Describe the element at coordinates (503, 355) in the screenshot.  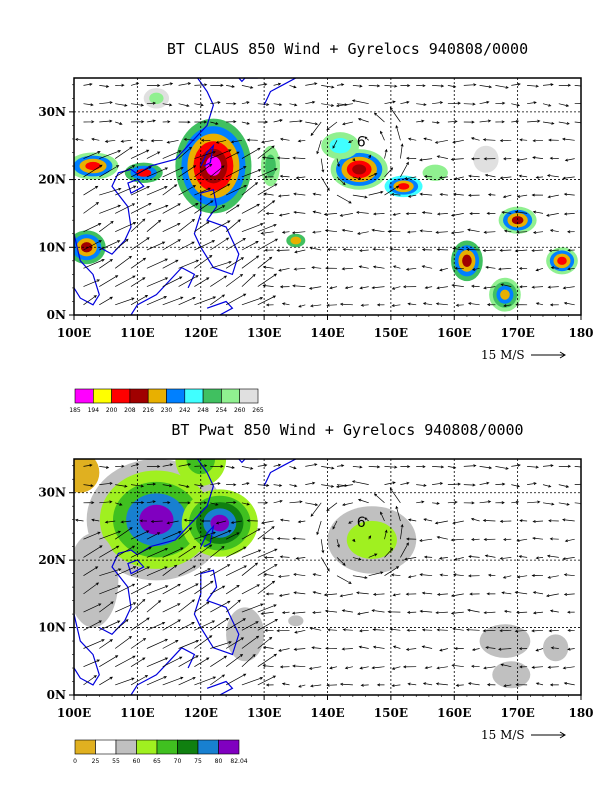
I see `reference-vector-label: 15 M/S` at that location.